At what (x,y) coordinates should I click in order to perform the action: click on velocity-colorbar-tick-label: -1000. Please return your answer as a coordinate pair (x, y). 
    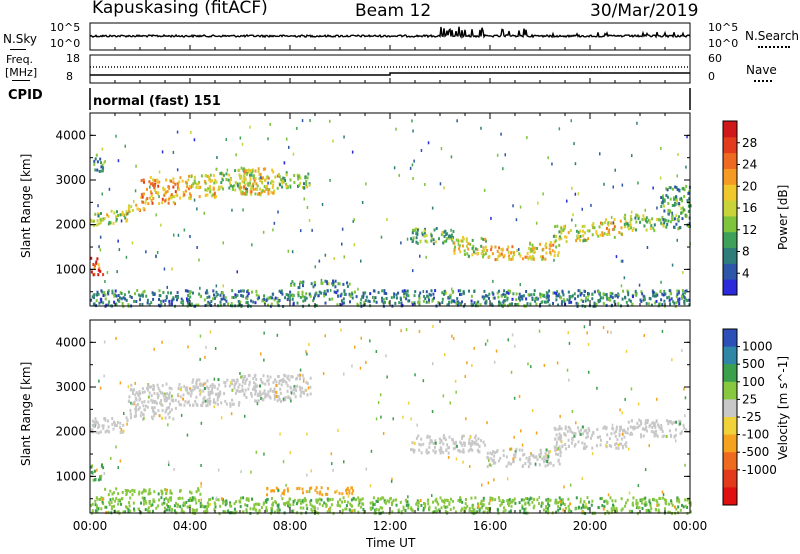
    Looking at the image, I should click on (759, 470).